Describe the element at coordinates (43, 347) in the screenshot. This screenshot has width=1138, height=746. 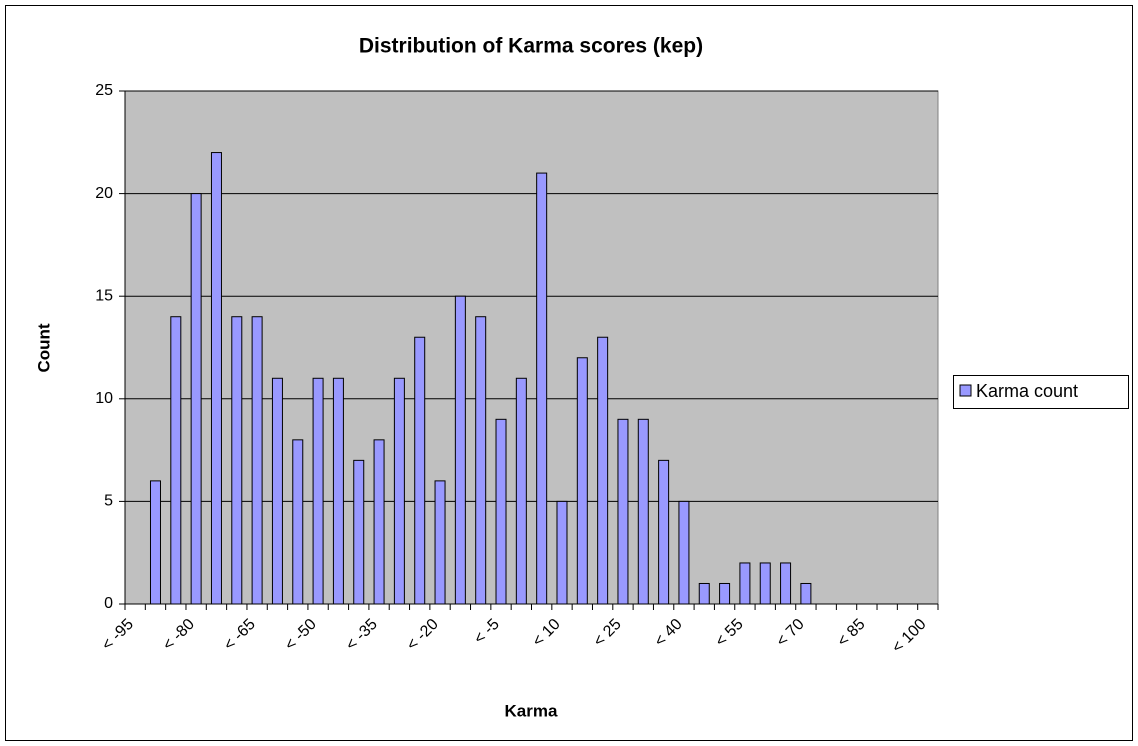
I see `y-axis-label: Count` at that location.